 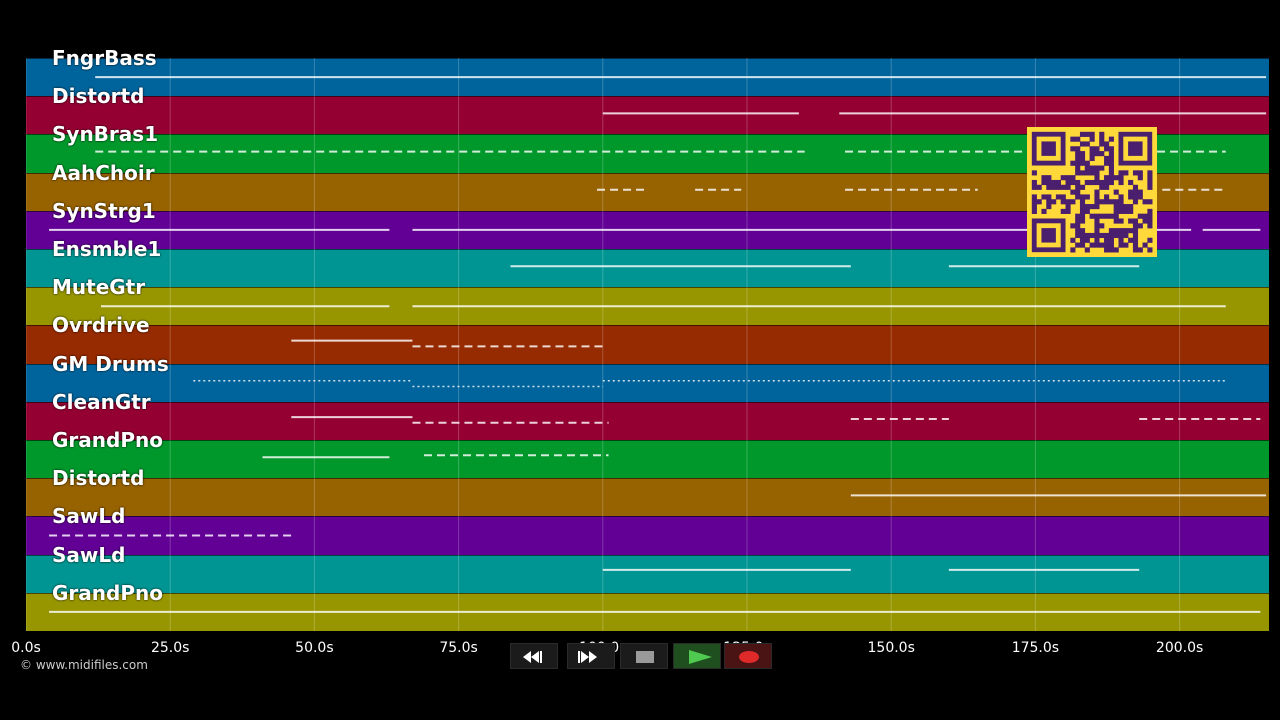 I want to click on track-label: Distortd, so click(x=98, y=96).